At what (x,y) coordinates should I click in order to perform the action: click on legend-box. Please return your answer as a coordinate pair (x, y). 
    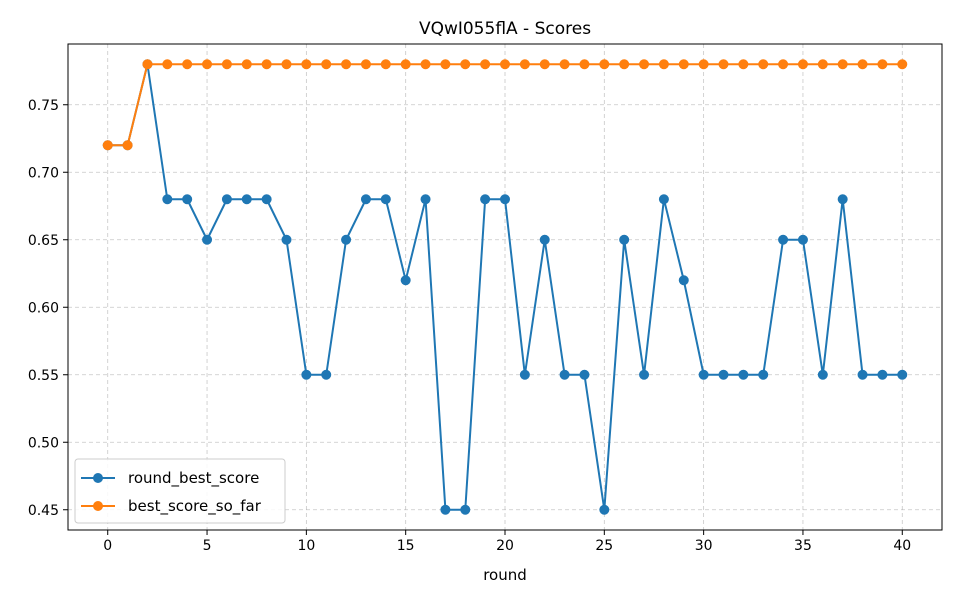
    Looking at the image, I should click on (180, 491).